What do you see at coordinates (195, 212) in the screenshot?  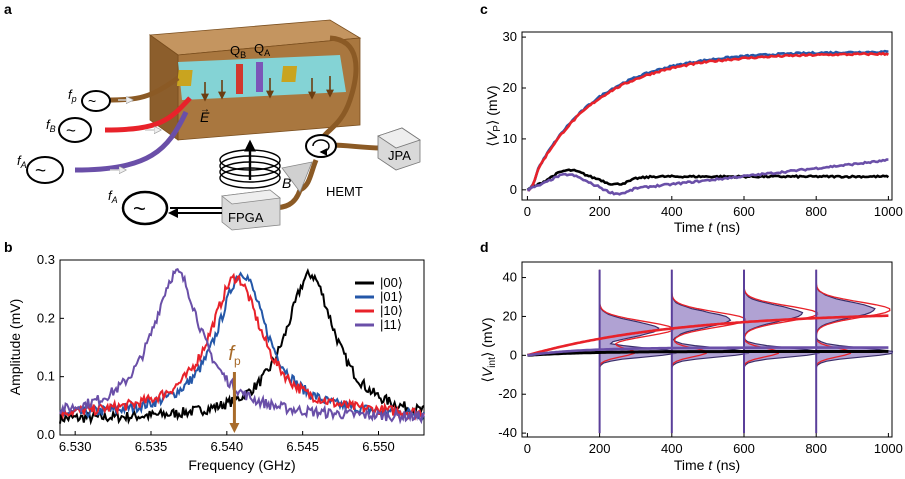 I see `feedback-arrow` at bounding box center [195, 212].